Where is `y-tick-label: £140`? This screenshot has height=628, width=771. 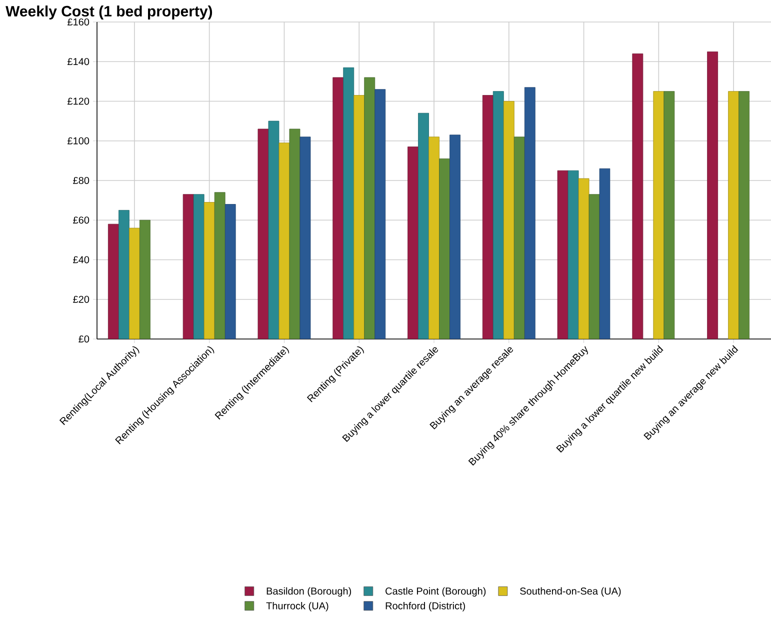
y-tick-label: £140 is located at coordinates (79, 62).